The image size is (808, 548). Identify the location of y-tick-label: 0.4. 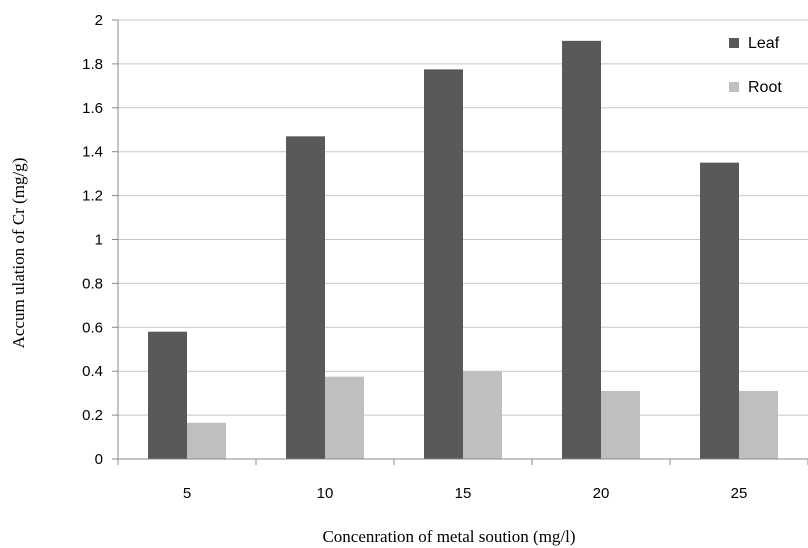
(92, 371).